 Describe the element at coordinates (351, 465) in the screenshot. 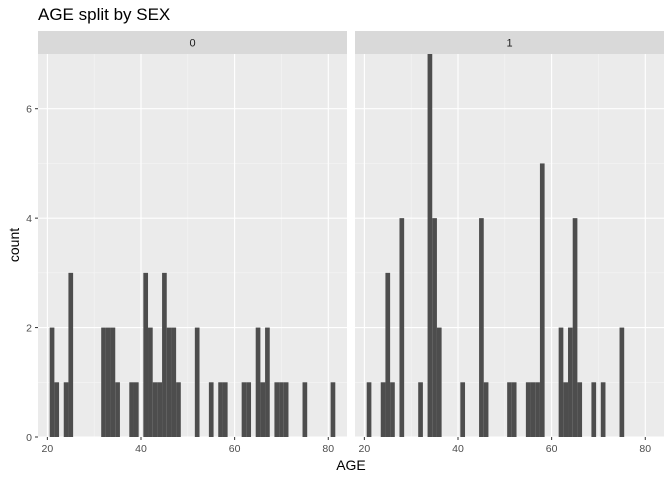

I see `x-axis-title: AGE` at that location.